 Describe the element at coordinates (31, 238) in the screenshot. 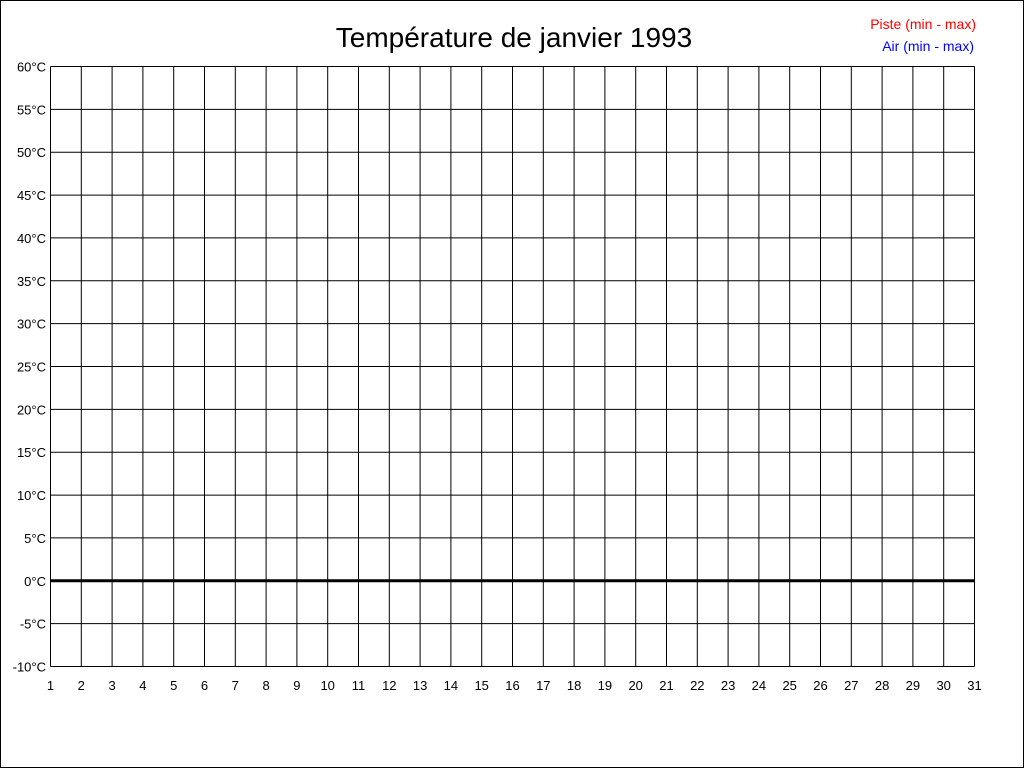

I see `y-tick-label: 40°C` at that location.